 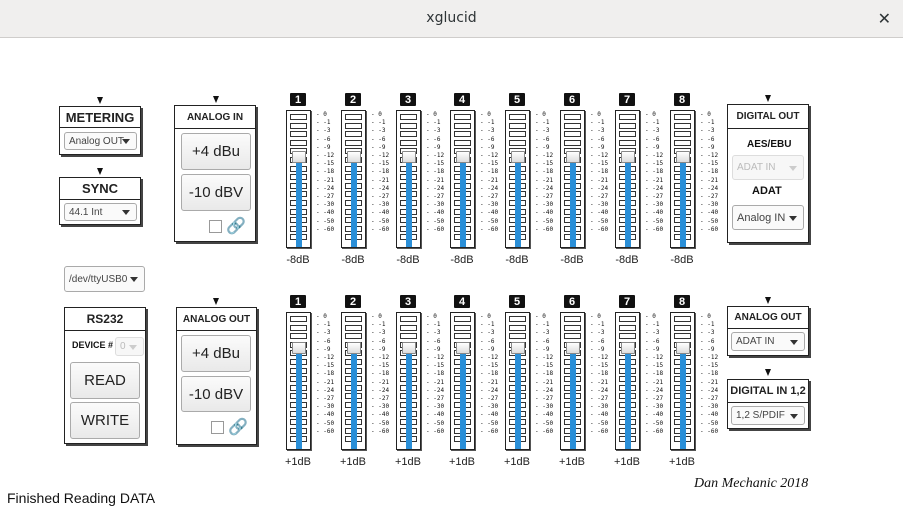 I want to click on analog-out-plus4-button: +4 dBu, so click(x=216, y=353).